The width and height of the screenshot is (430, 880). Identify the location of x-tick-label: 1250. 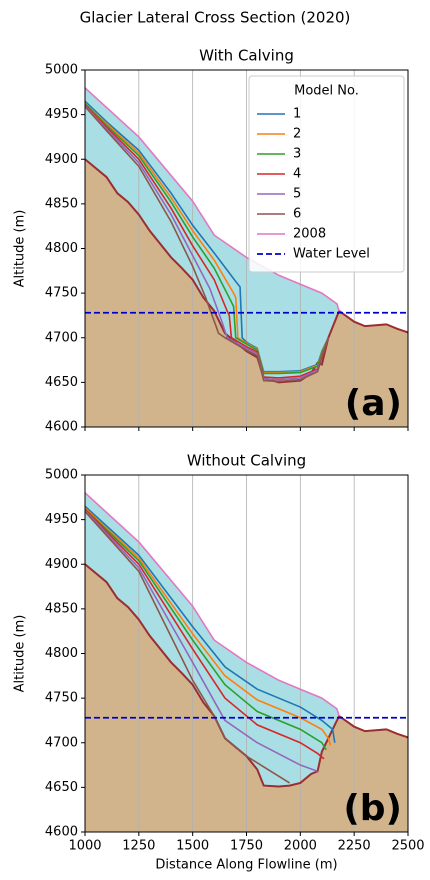
(138, 846).